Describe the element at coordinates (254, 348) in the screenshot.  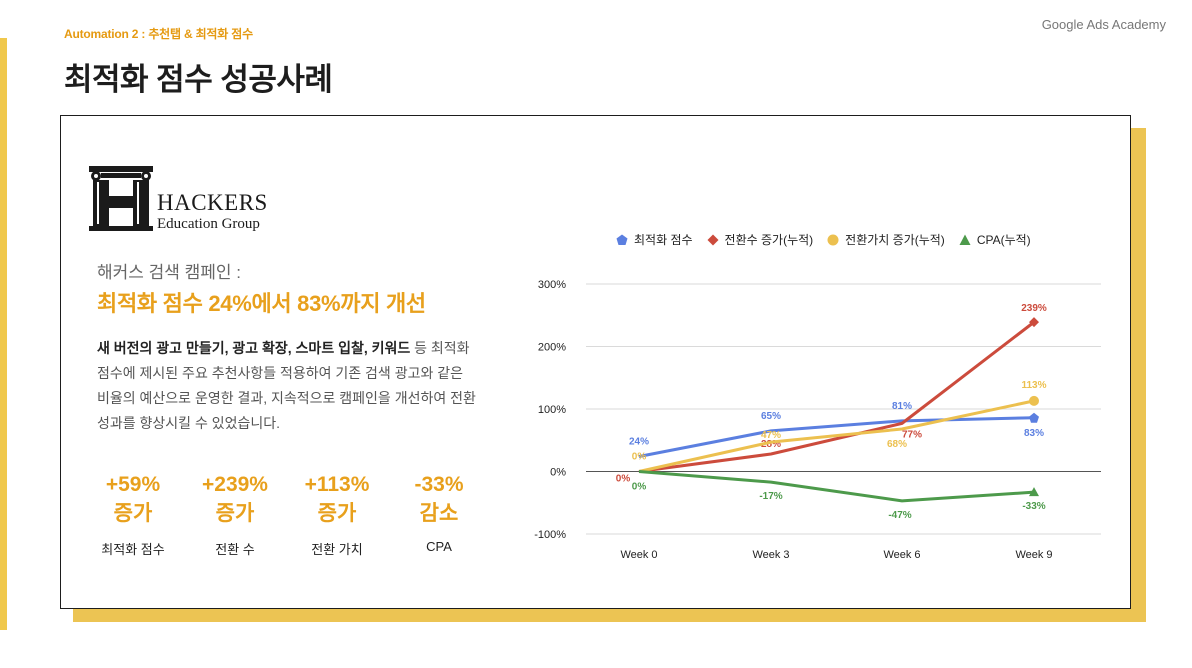
I see `description-bold: 새 버전의 광고 만들기, 광고 확장, 스마트 입찰, 키워드` at that location.